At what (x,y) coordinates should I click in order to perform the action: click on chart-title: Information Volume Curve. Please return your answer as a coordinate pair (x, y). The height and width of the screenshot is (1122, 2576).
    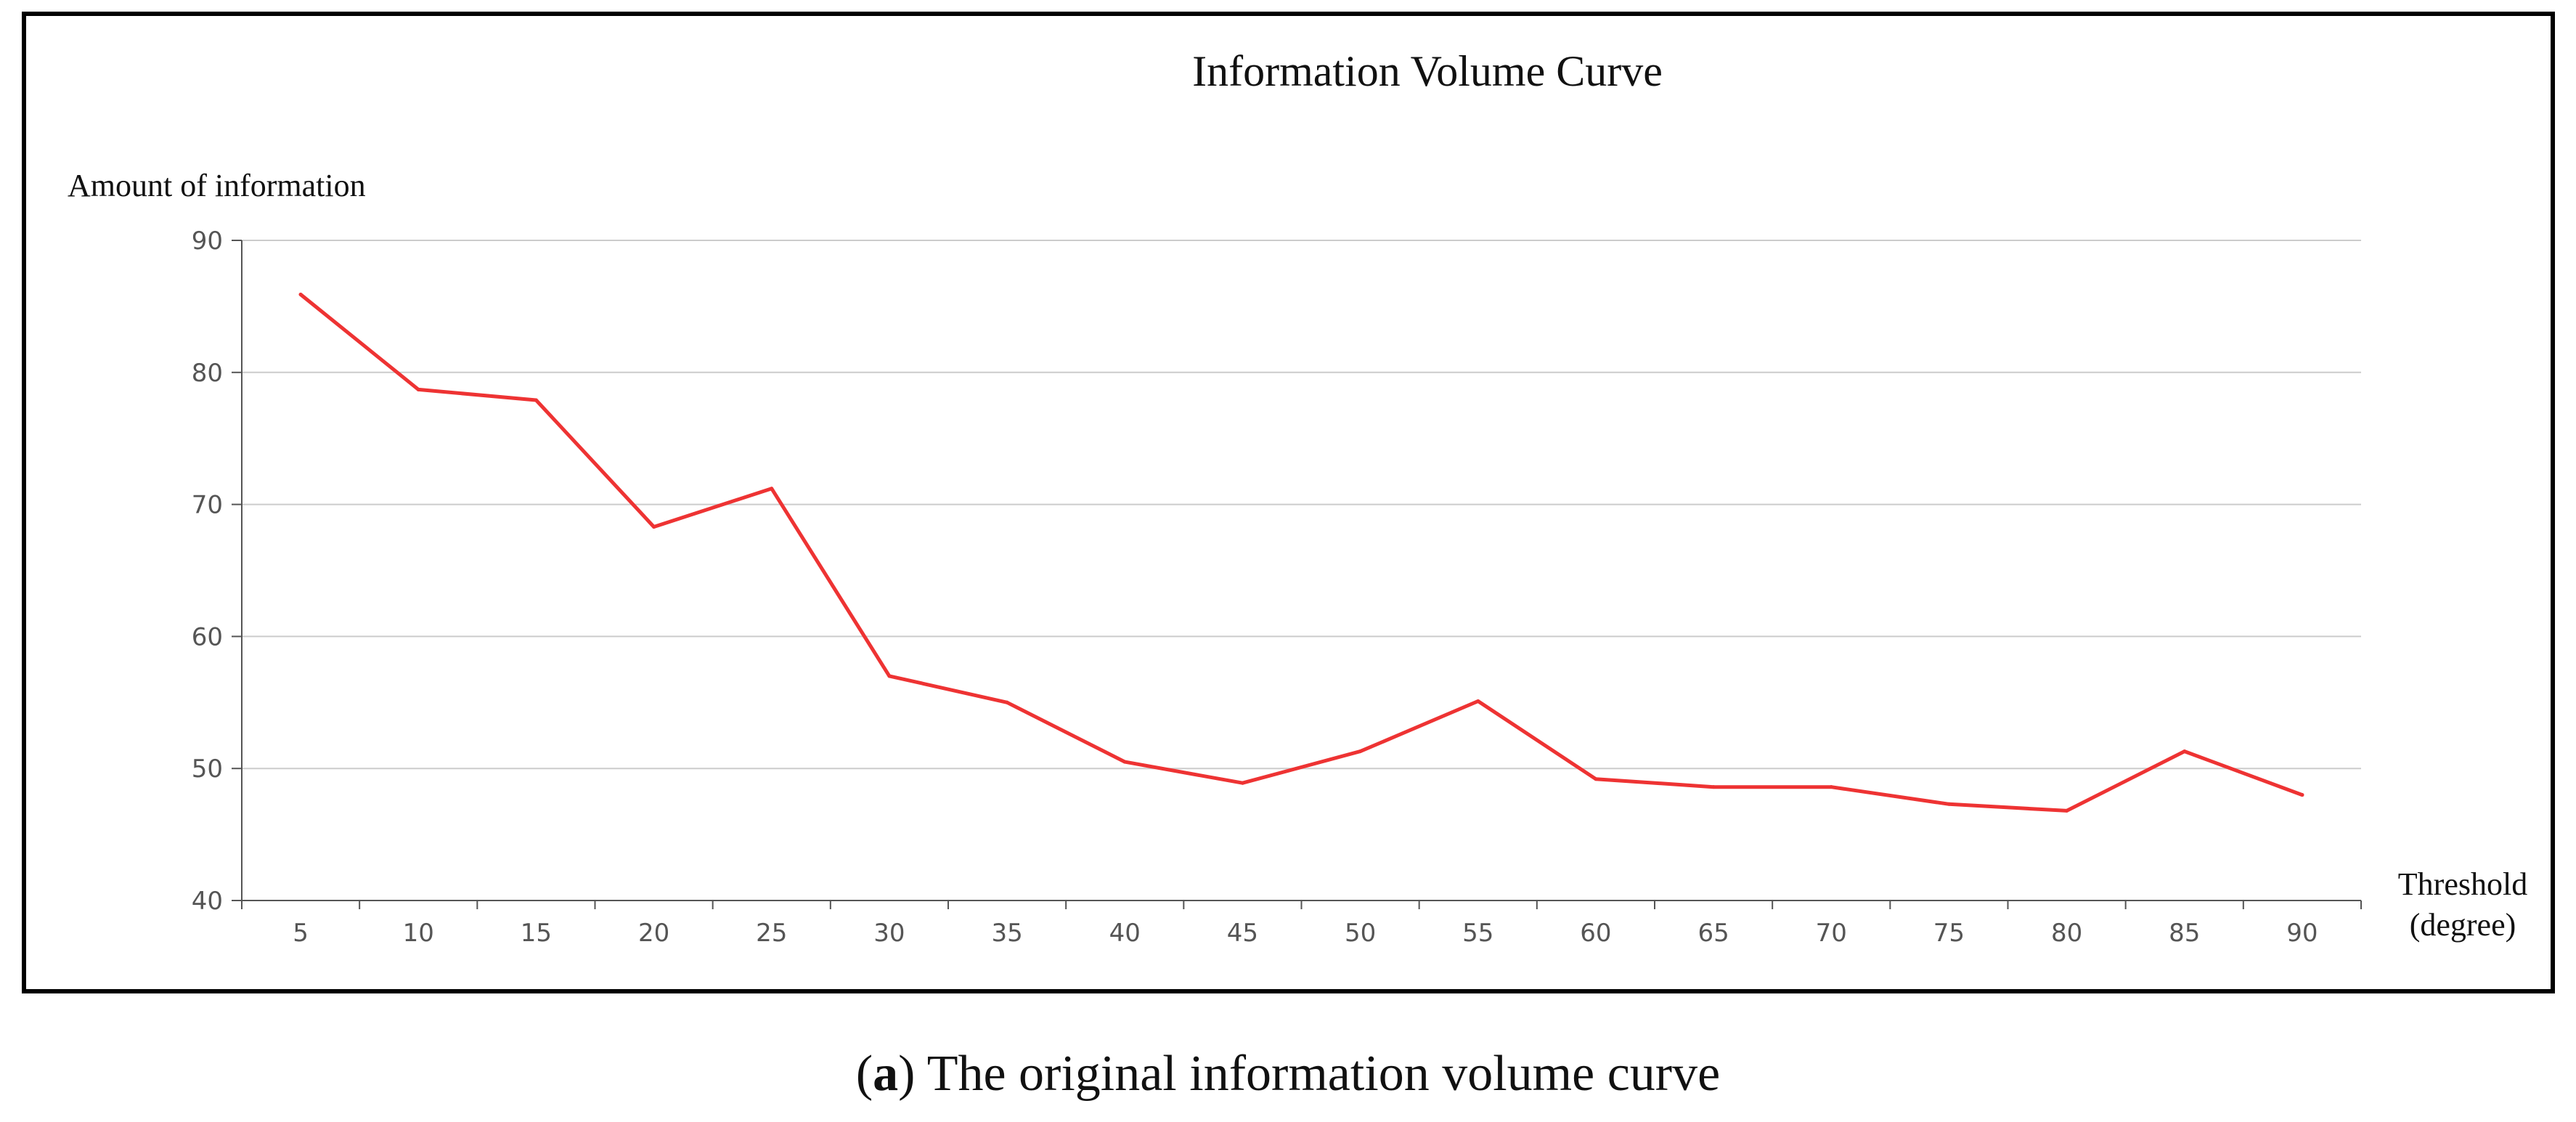
    Looking at the image, I should click on (1427, 71).